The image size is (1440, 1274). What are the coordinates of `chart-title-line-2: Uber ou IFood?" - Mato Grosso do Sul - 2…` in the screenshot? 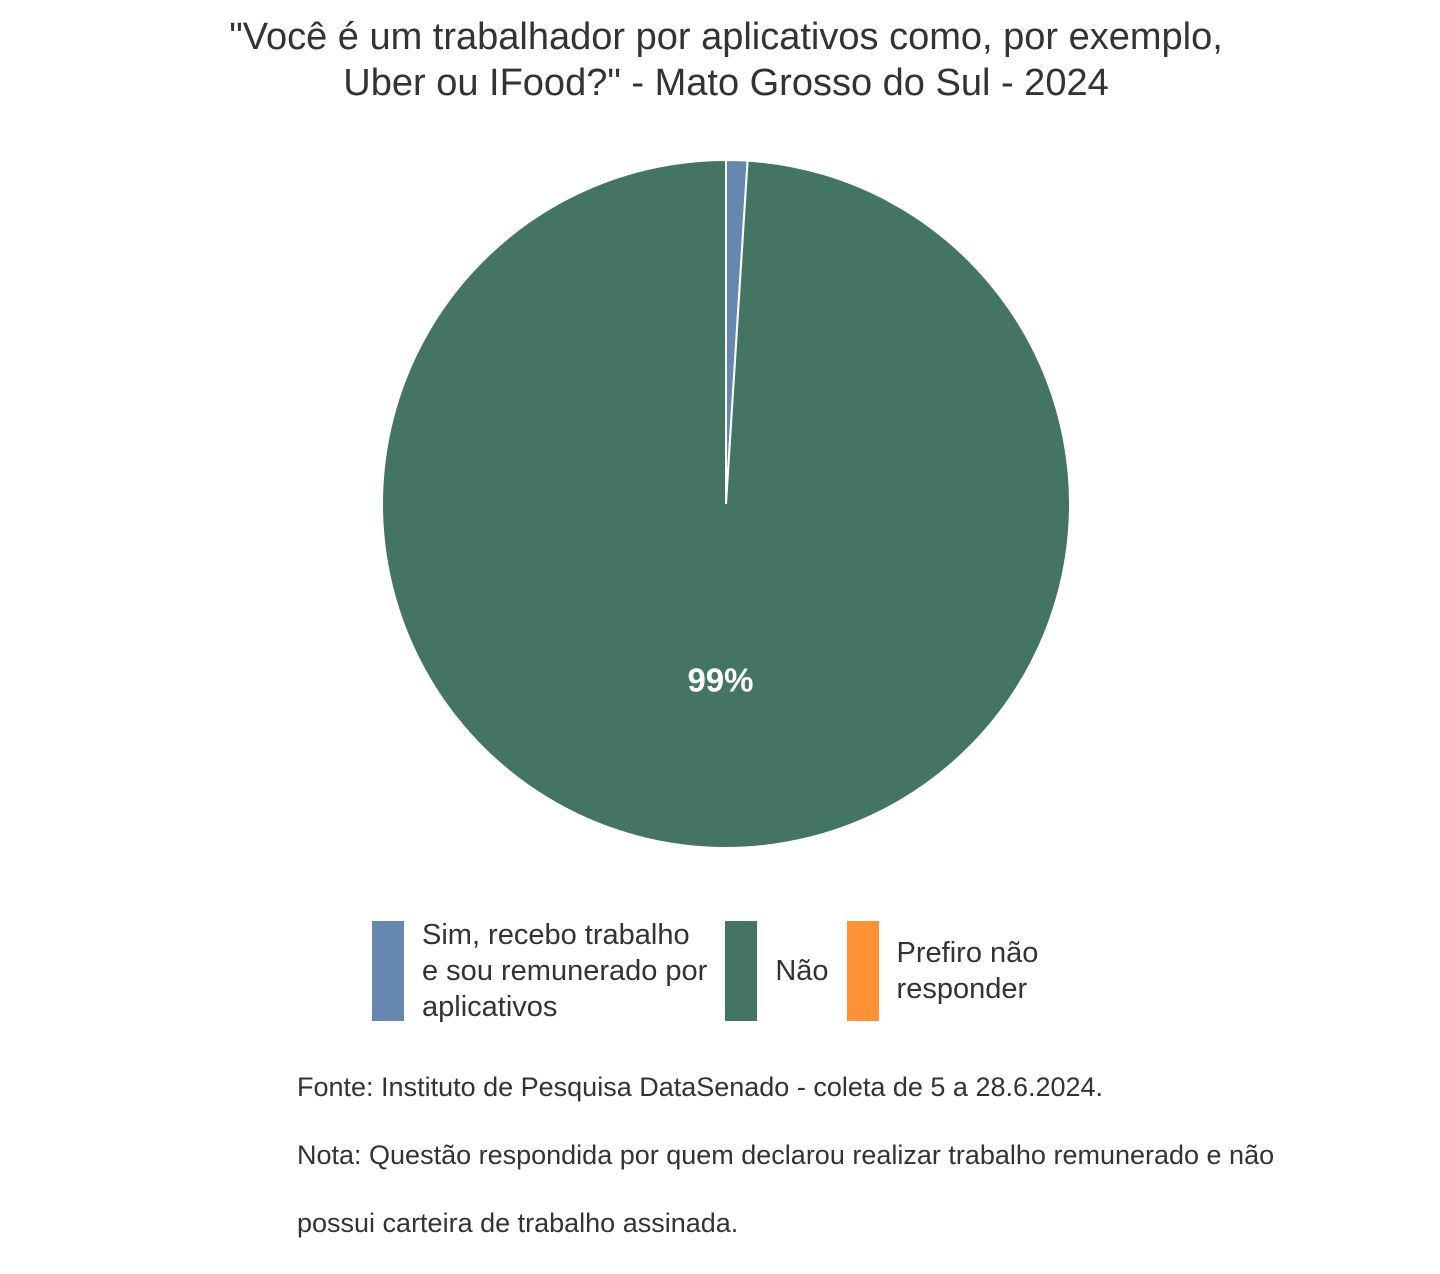 It's located at (726, 83).